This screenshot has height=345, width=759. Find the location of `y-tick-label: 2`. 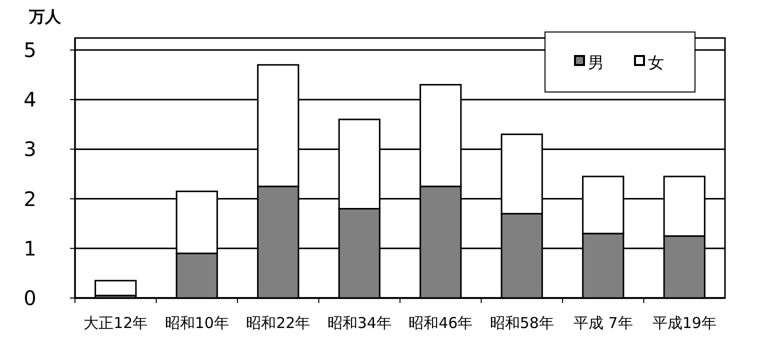

y-tick-label: 2 is located at coordinates (30, 198).